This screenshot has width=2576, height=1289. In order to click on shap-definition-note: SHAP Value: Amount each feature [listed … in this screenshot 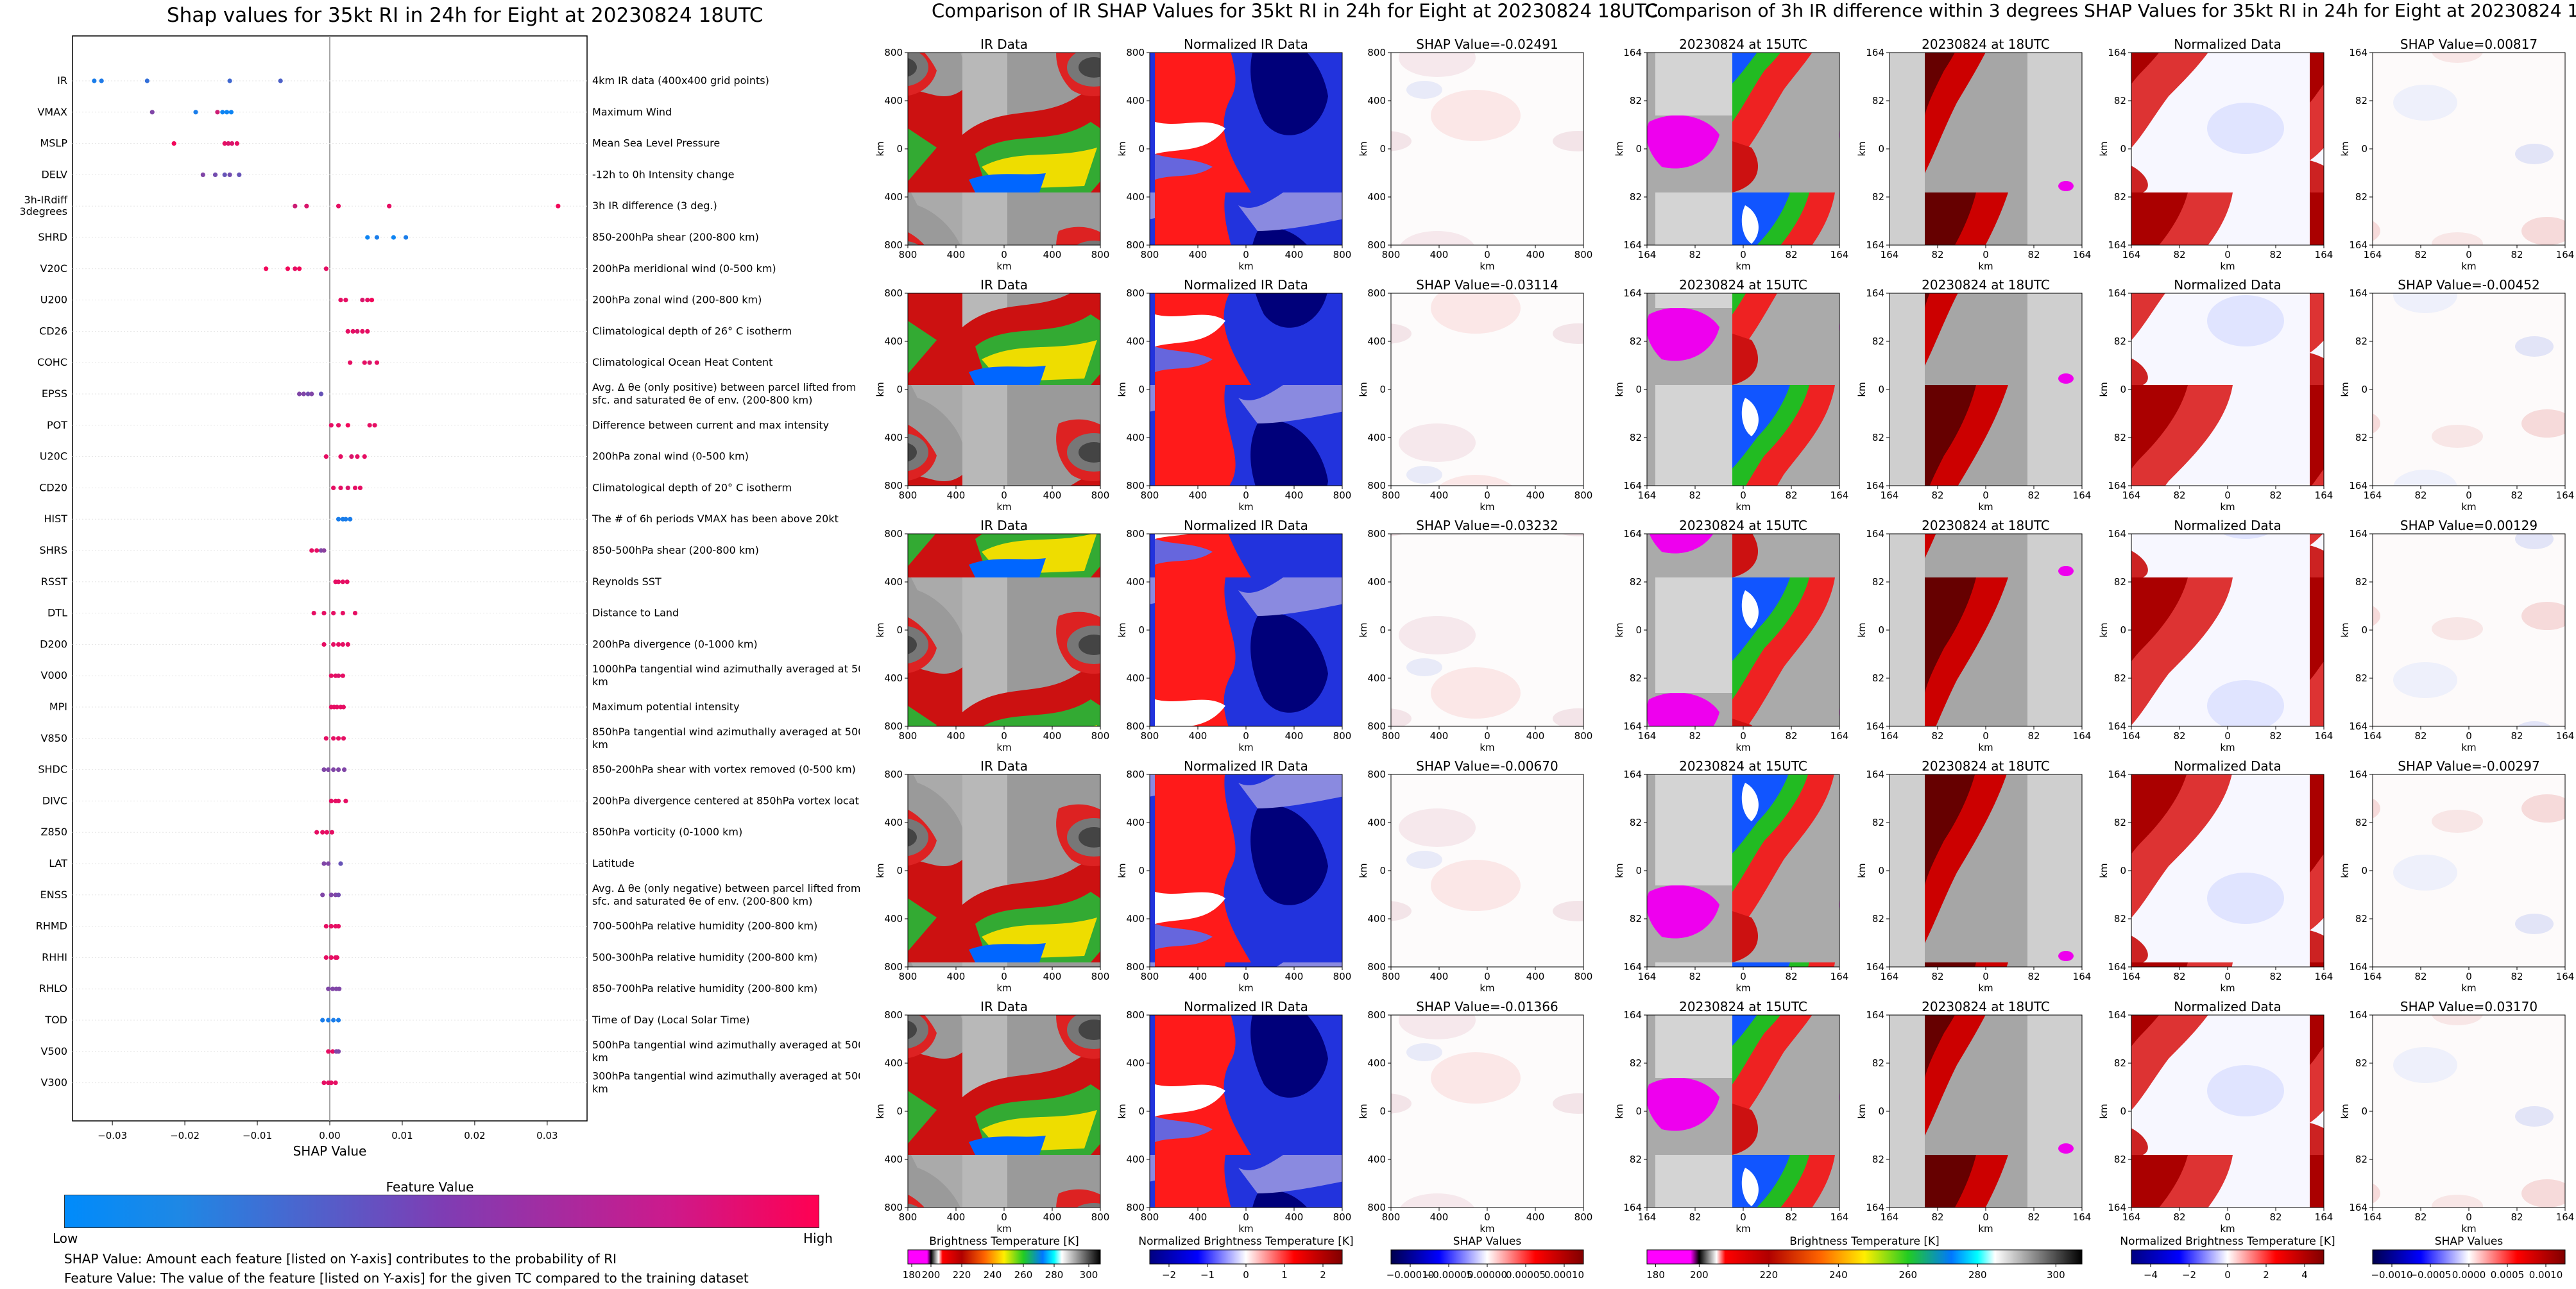, I will do `click(341, 1259)`.